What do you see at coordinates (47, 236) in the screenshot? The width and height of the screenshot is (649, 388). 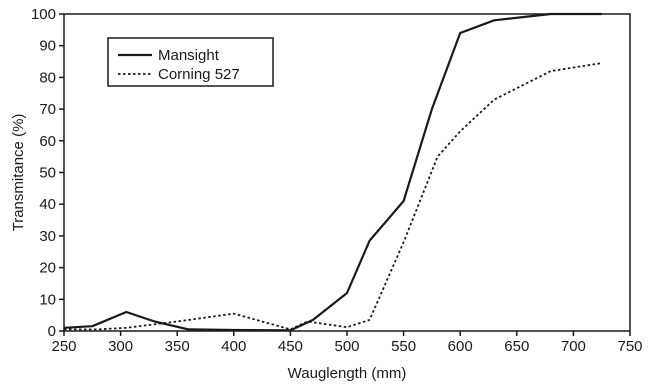 I see `y-tick-label: 30` at bounding box center [47, 236].